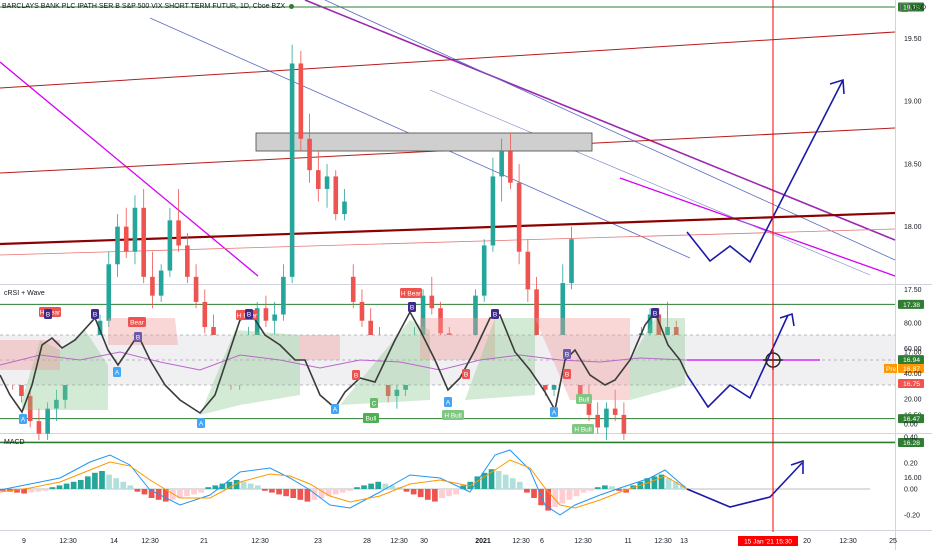  Describe the element at coordinates (913, 102) in the screenshot. I see `price-tick: 19.00` at that location.